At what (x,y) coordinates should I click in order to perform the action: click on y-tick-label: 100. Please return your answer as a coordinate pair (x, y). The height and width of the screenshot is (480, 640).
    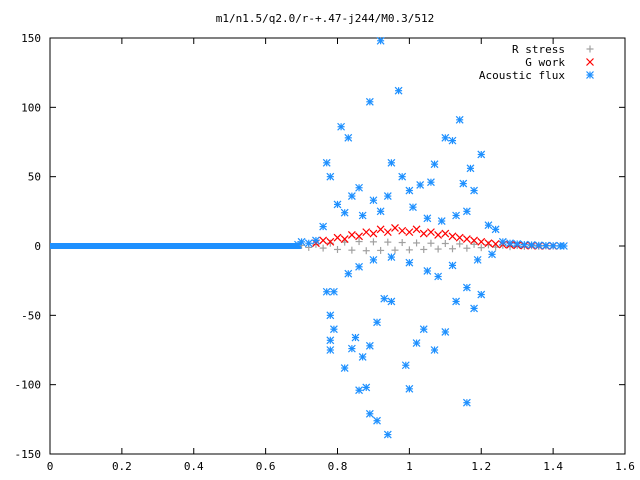
    Looking at the image, I should click on (31, 107).